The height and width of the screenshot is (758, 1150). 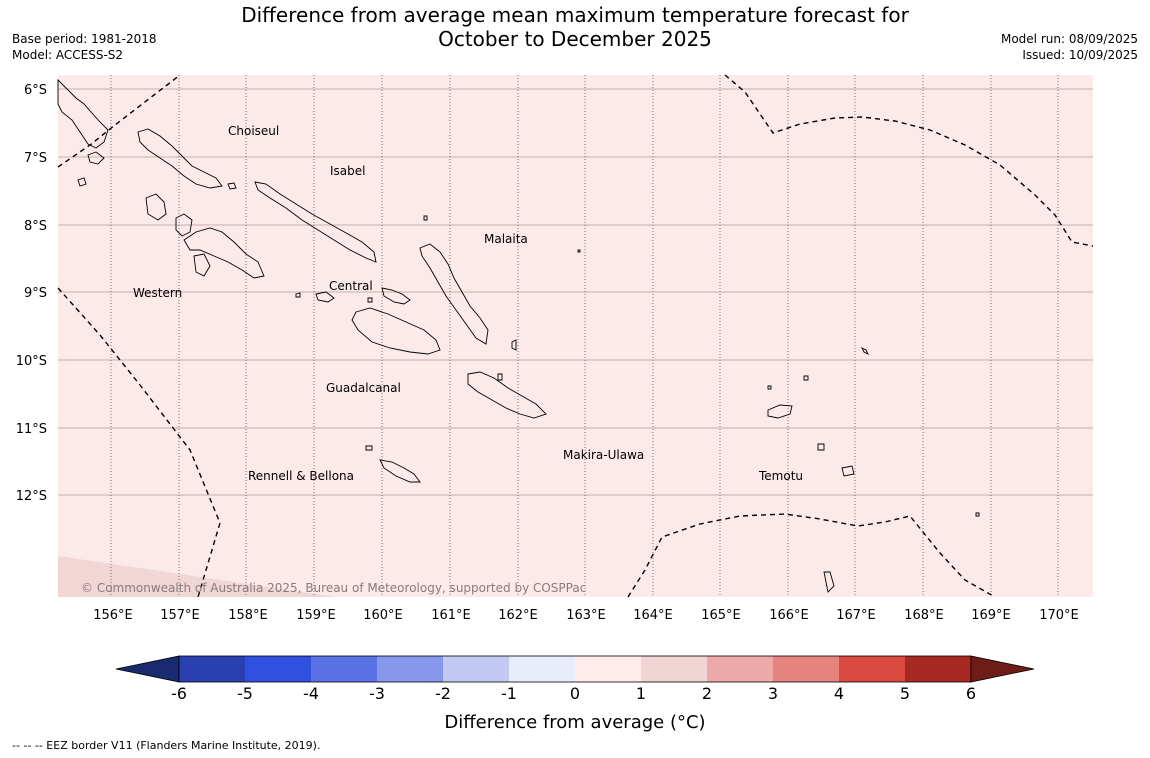 What do you see at coordinates (35, 293) in the screenshot?
I see `lat-tick: 9°S` at bounding box center [35, 293].